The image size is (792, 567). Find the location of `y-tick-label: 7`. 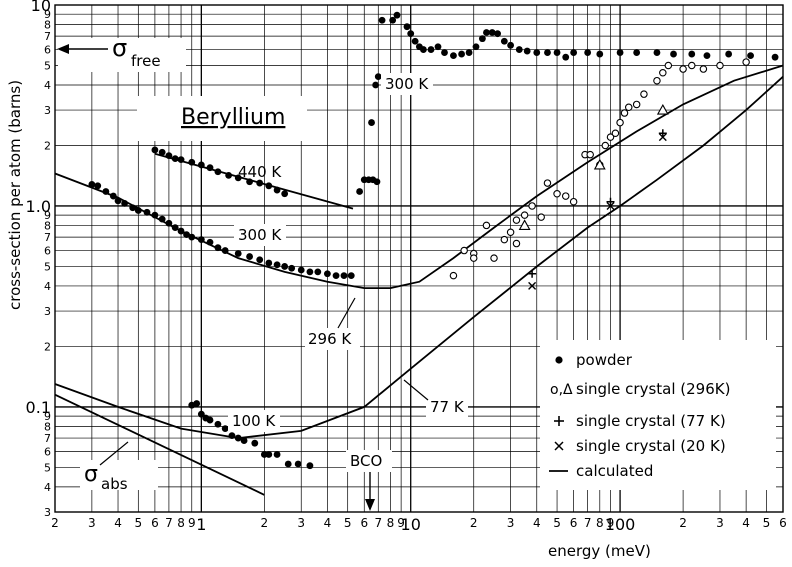

y-tick-label: 7 is located at coordinates (47, 237).